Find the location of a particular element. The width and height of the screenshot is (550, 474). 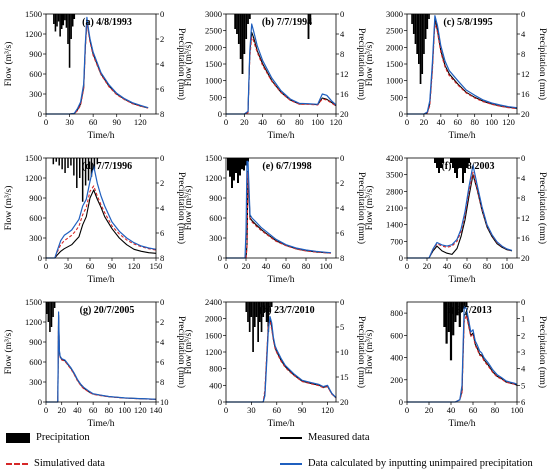

y2-tick-label: 15 is located at coordinates (344, 377).